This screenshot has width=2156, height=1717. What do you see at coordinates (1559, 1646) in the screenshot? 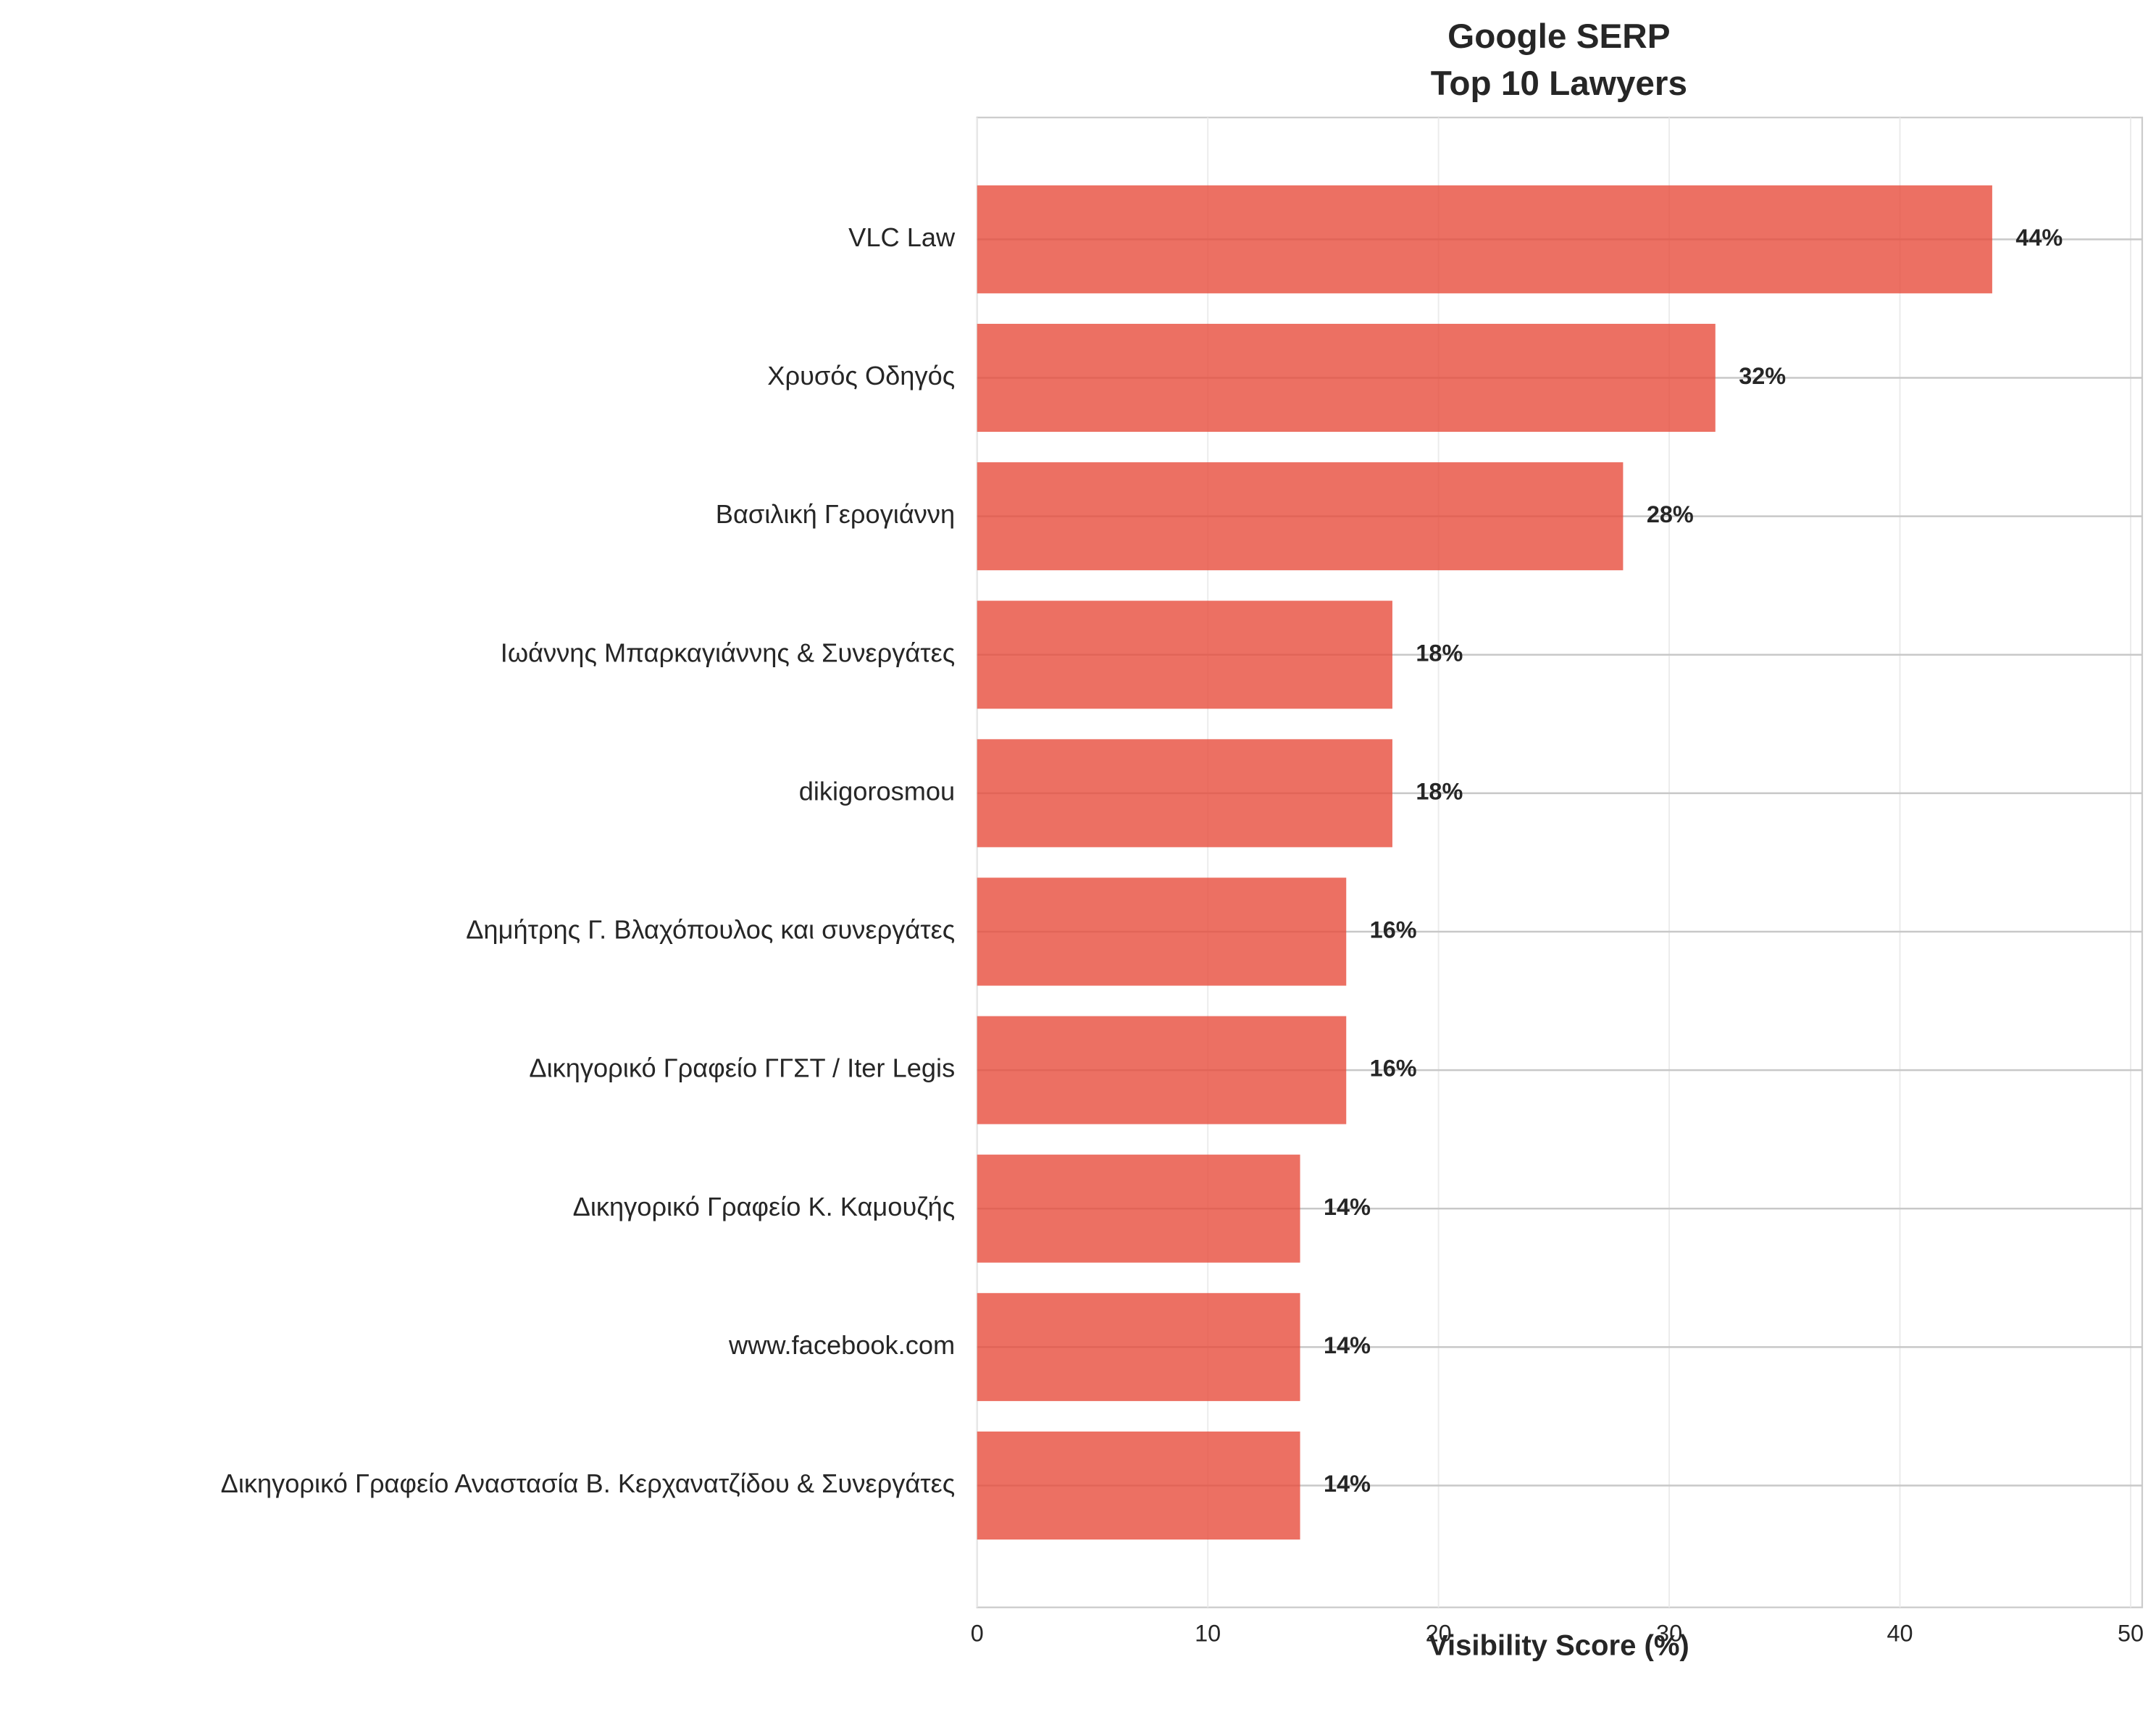
I see `x-axis-label: Visibility Score (%)` at bounding box center [1559, 1646].